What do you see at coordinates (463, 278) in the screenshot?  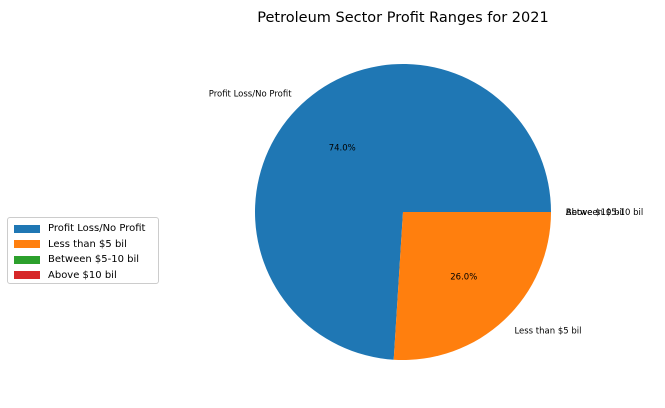 I see `slice-percent-label: 26.0%` at bounding box center [463, 278].